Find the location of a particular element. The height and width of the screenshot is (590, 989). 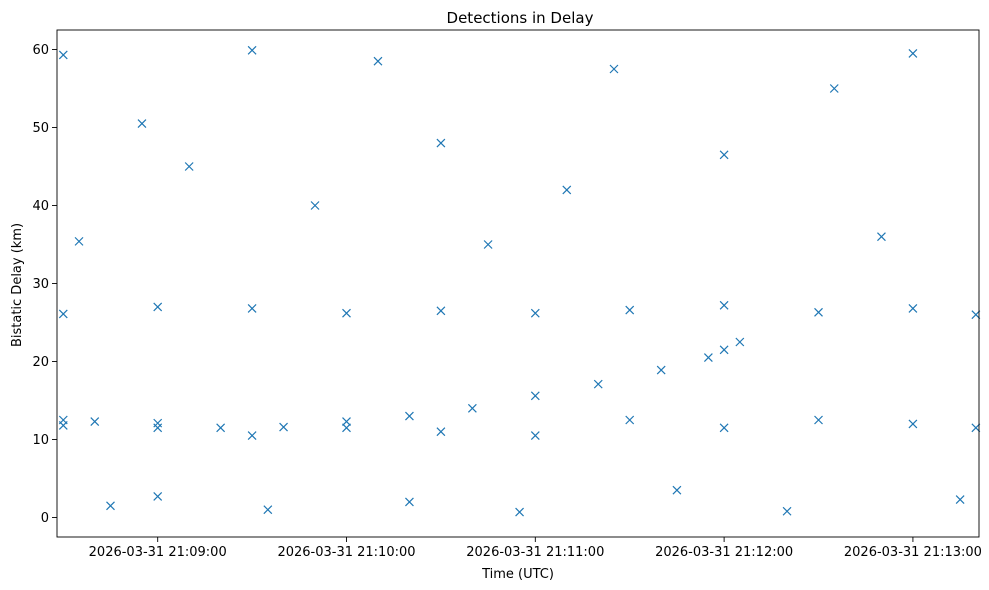

y-tick-label: 0 is located at coordinates (45, 518).